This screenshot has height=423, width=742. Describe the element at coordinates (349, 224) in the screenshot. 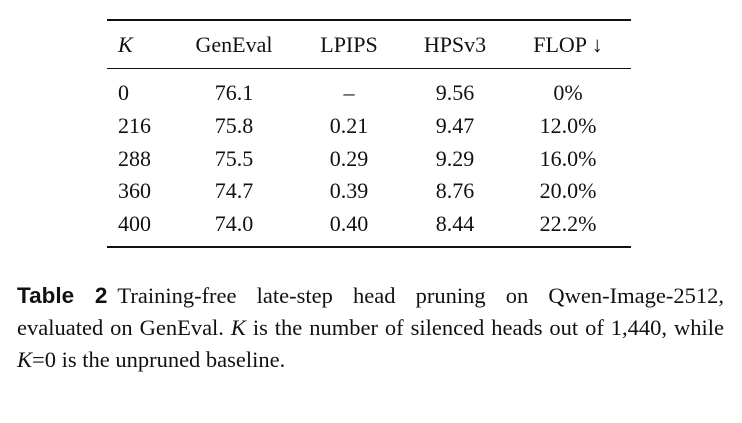

I see `table-cell: 0.40` at that location.